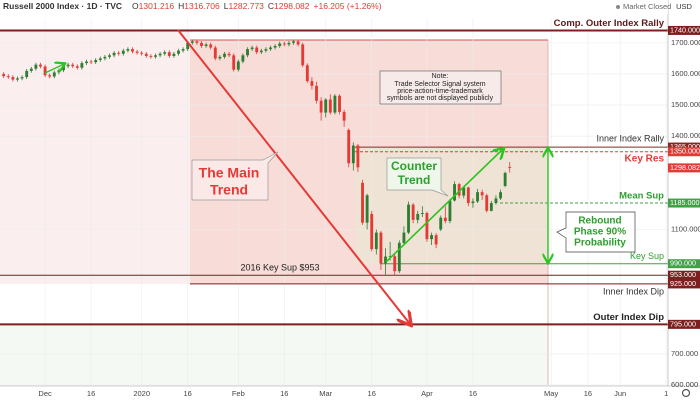  I want to click on y-tick-label: 1100.000, so click(685, 228).